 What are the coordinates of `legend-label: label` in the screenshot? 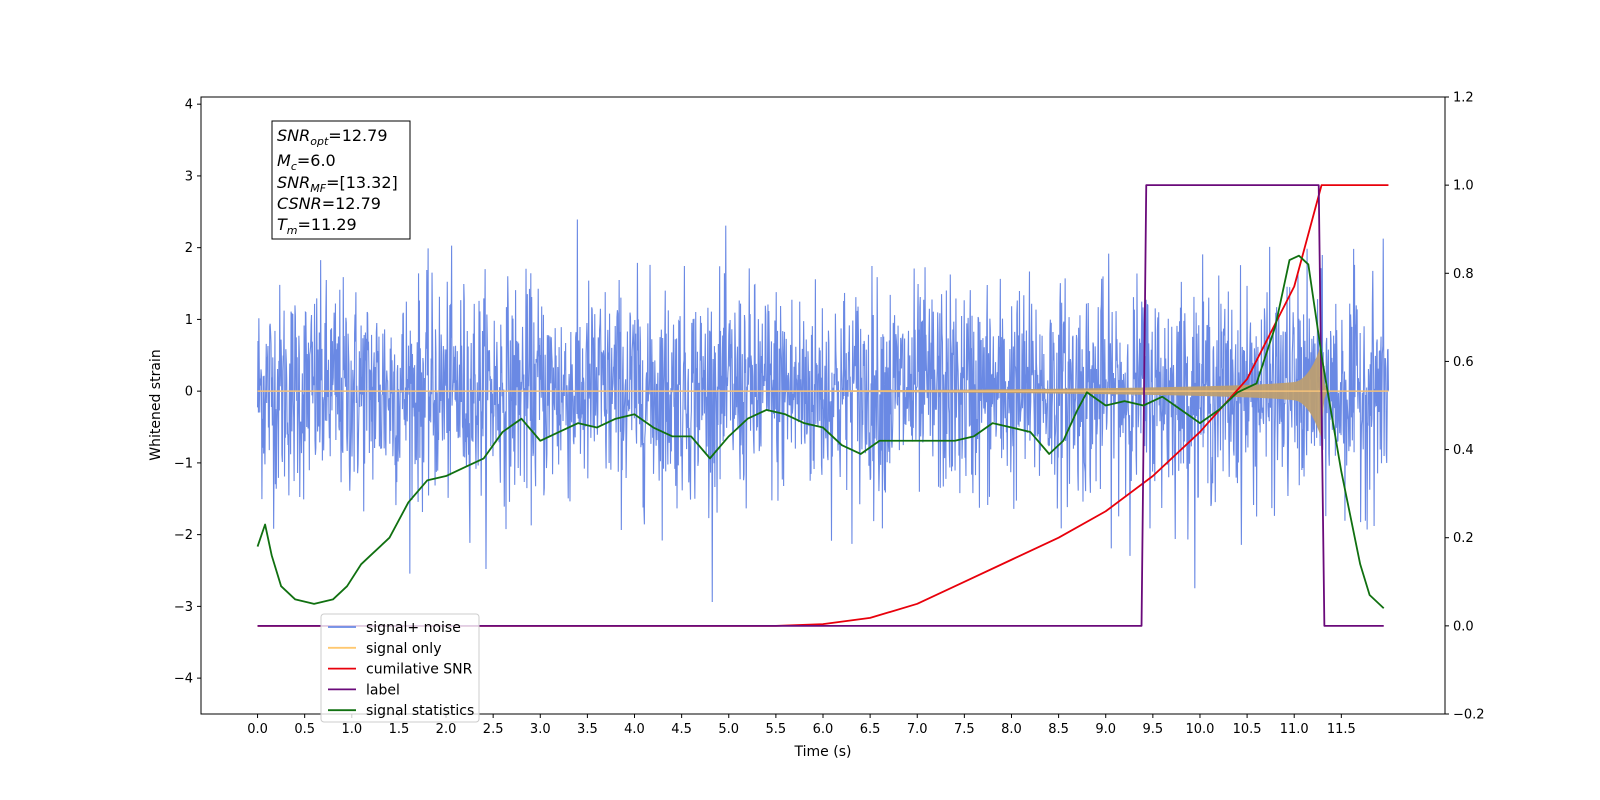 It's located at (383, 690).